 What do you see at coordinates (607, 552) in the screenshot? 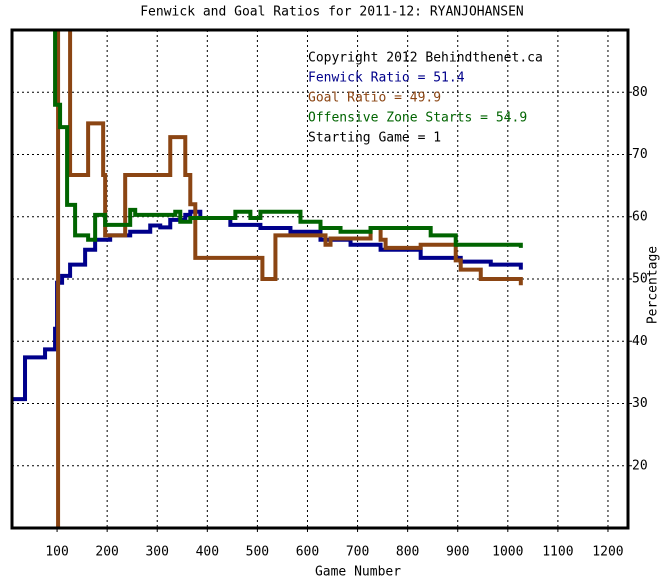
I see `x-tick-label: 1200` at bounding box center [607, 552].